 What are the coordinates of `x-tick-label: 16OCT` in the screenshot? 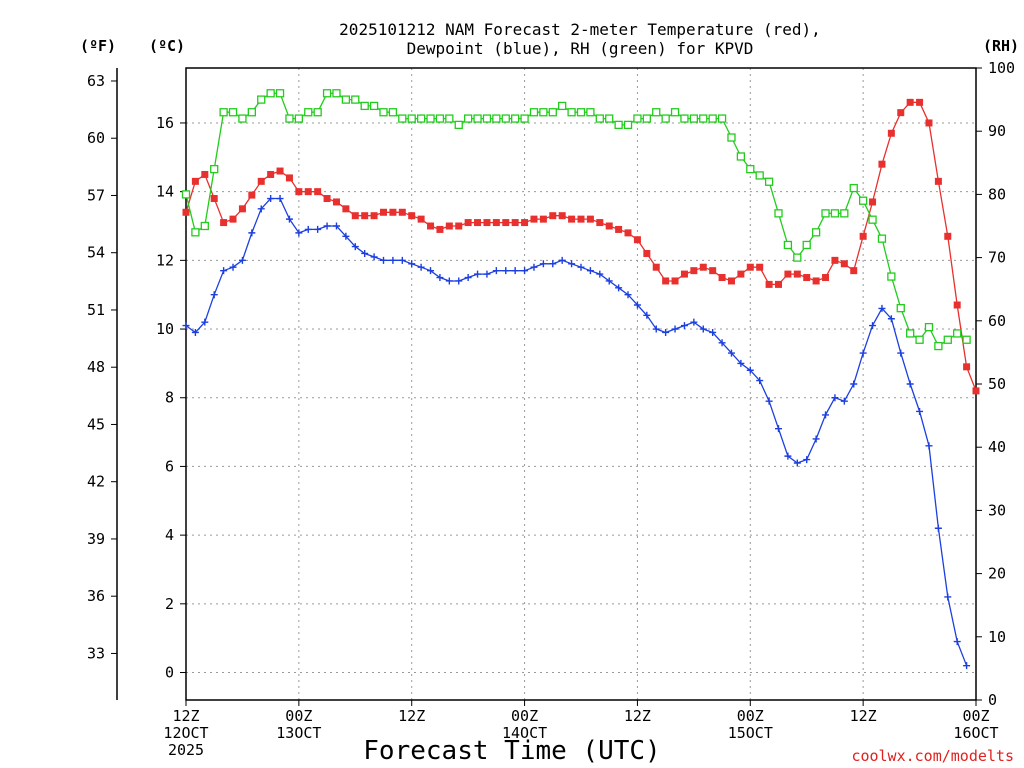 It's located at (975, 733).